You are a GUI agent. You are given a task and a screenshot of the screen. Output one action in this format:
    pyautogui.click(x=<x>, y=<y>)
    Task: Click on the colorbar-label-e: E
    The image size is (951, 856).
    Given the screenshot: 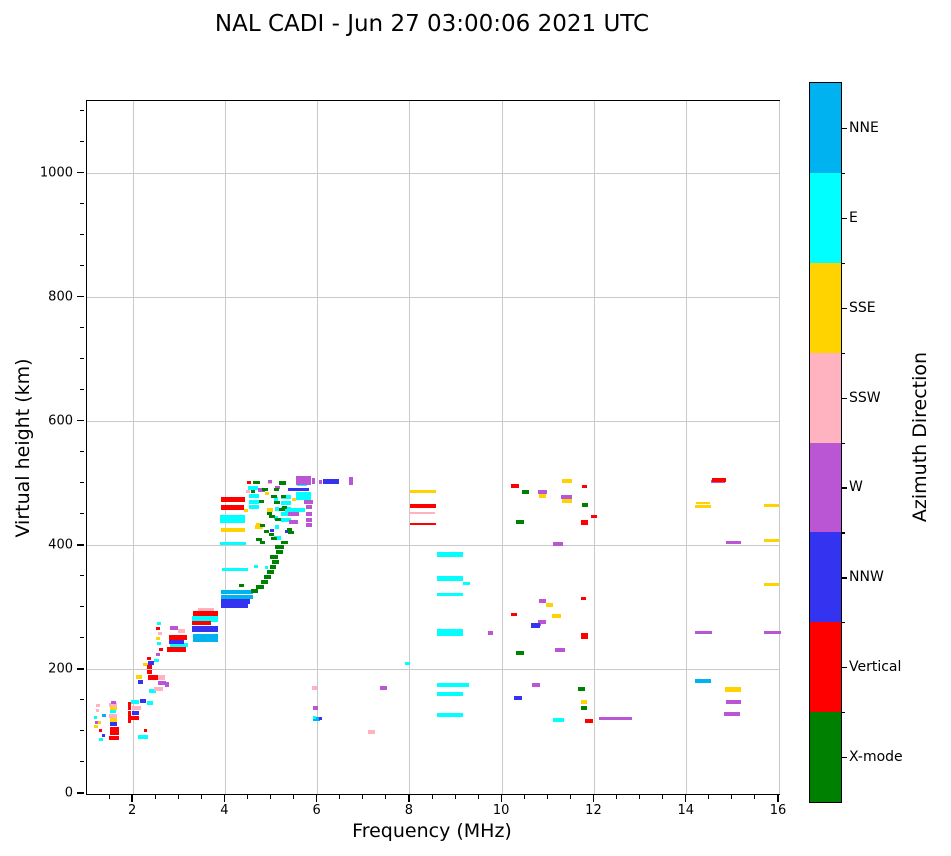 What is the action you would take?
    pyautogui.click(x=853, y=217)
    